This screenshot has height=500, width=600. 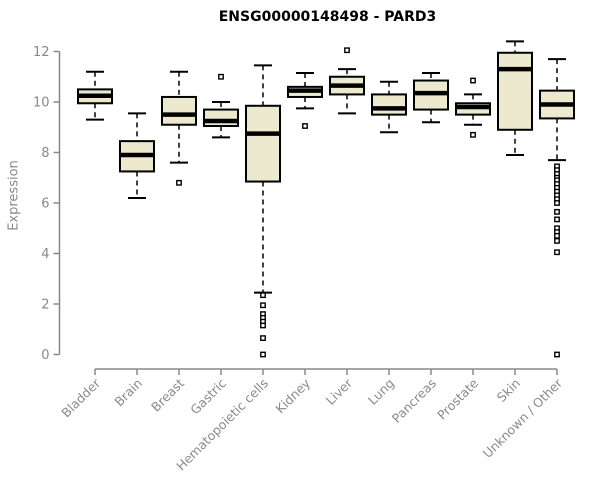 What do you see at coordinates (167, 394) in the screenshot?
I see `x-tick-label: Breast` at bounding box center [167, 394].